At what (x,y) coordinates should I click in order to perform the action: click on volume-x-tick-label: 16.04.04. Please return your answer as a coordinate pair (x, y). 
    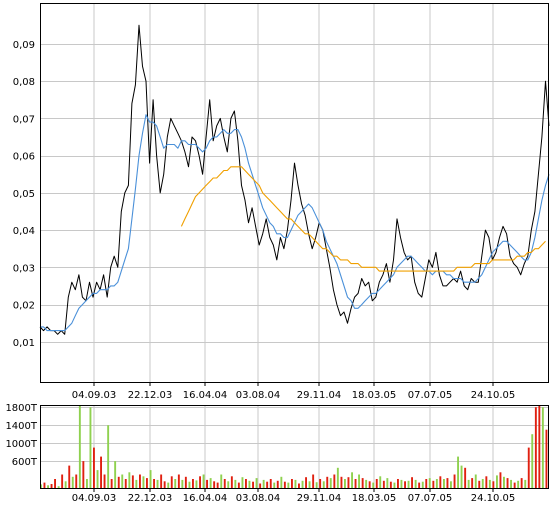
    Looking at the image, I should click on (205, 498).